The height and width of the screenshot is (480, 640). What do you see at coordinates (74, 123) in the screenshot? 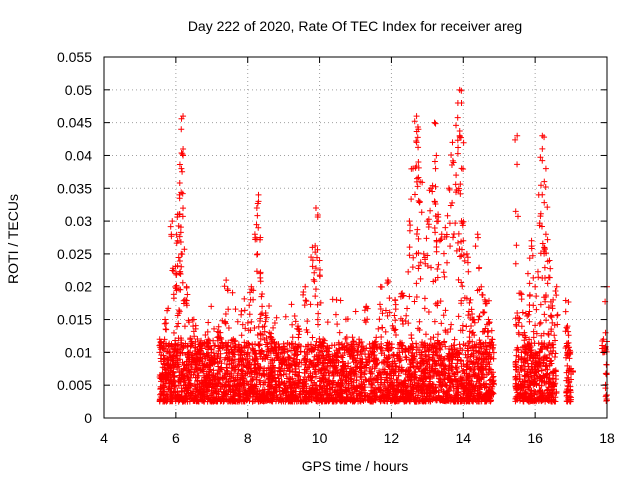
I see `y-tick-label: 0.045` at bounding box center [74, 123].